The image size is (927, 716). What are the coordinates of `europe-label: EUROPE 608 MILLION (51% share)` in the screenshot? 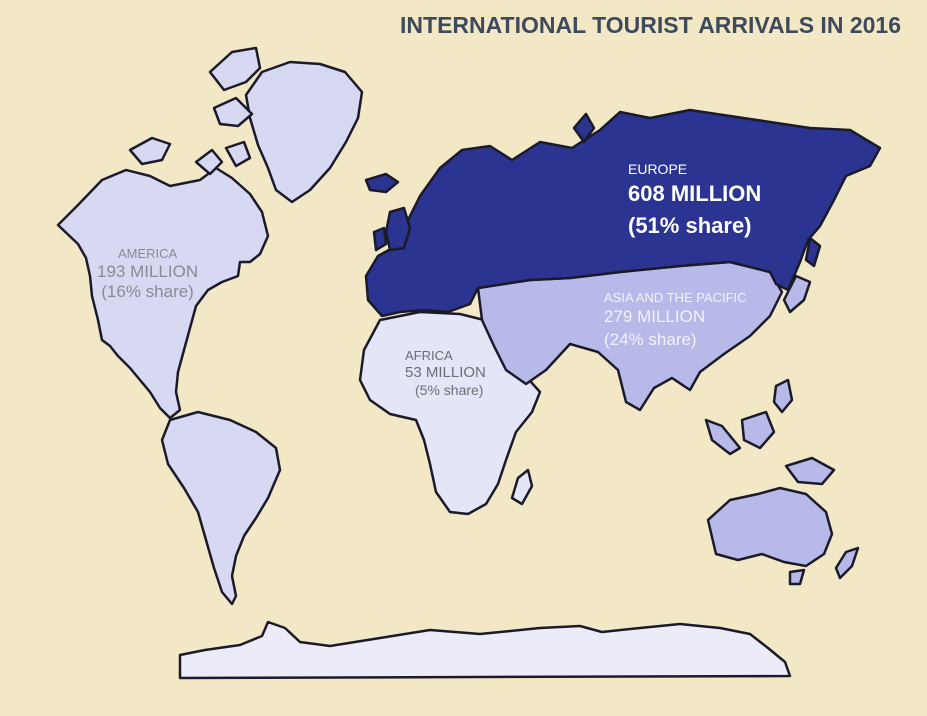 It's located at (694, 201).